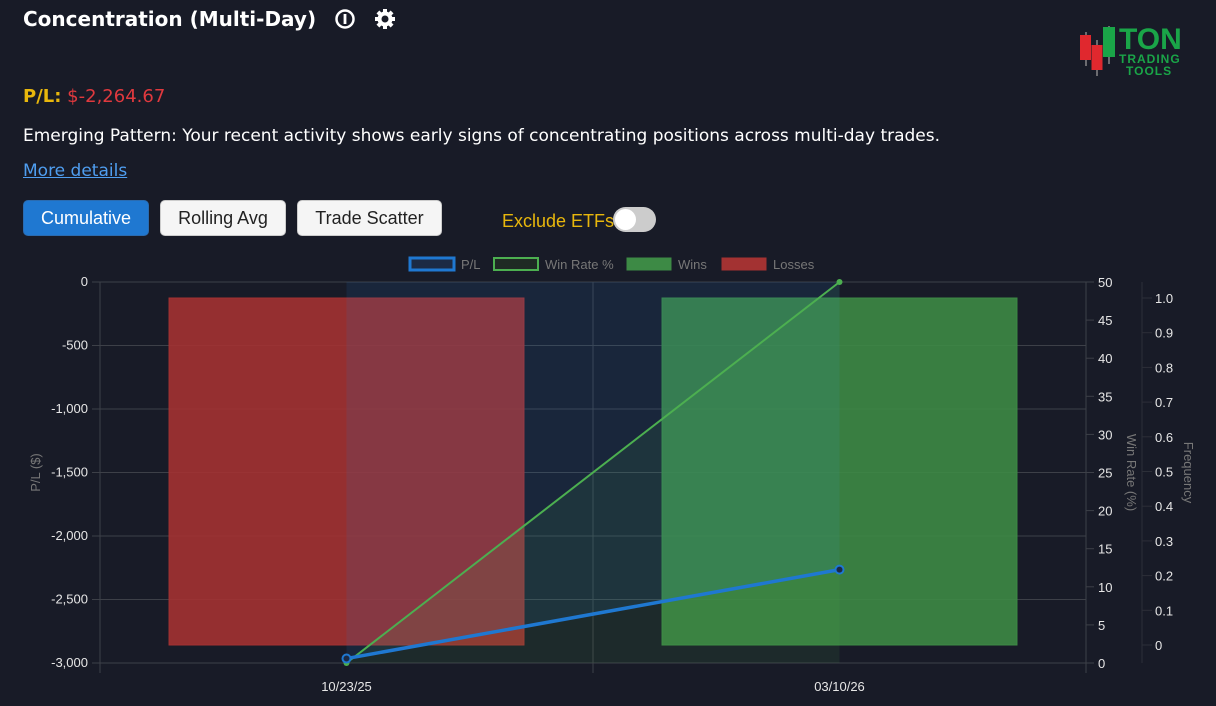 The width and height of the screenshot is (1216, 706). What do you see at coordinates (1105, 587) in the screenshot?
I see `y-right1-tick-label: 10` at bounding box center [1105, 587].